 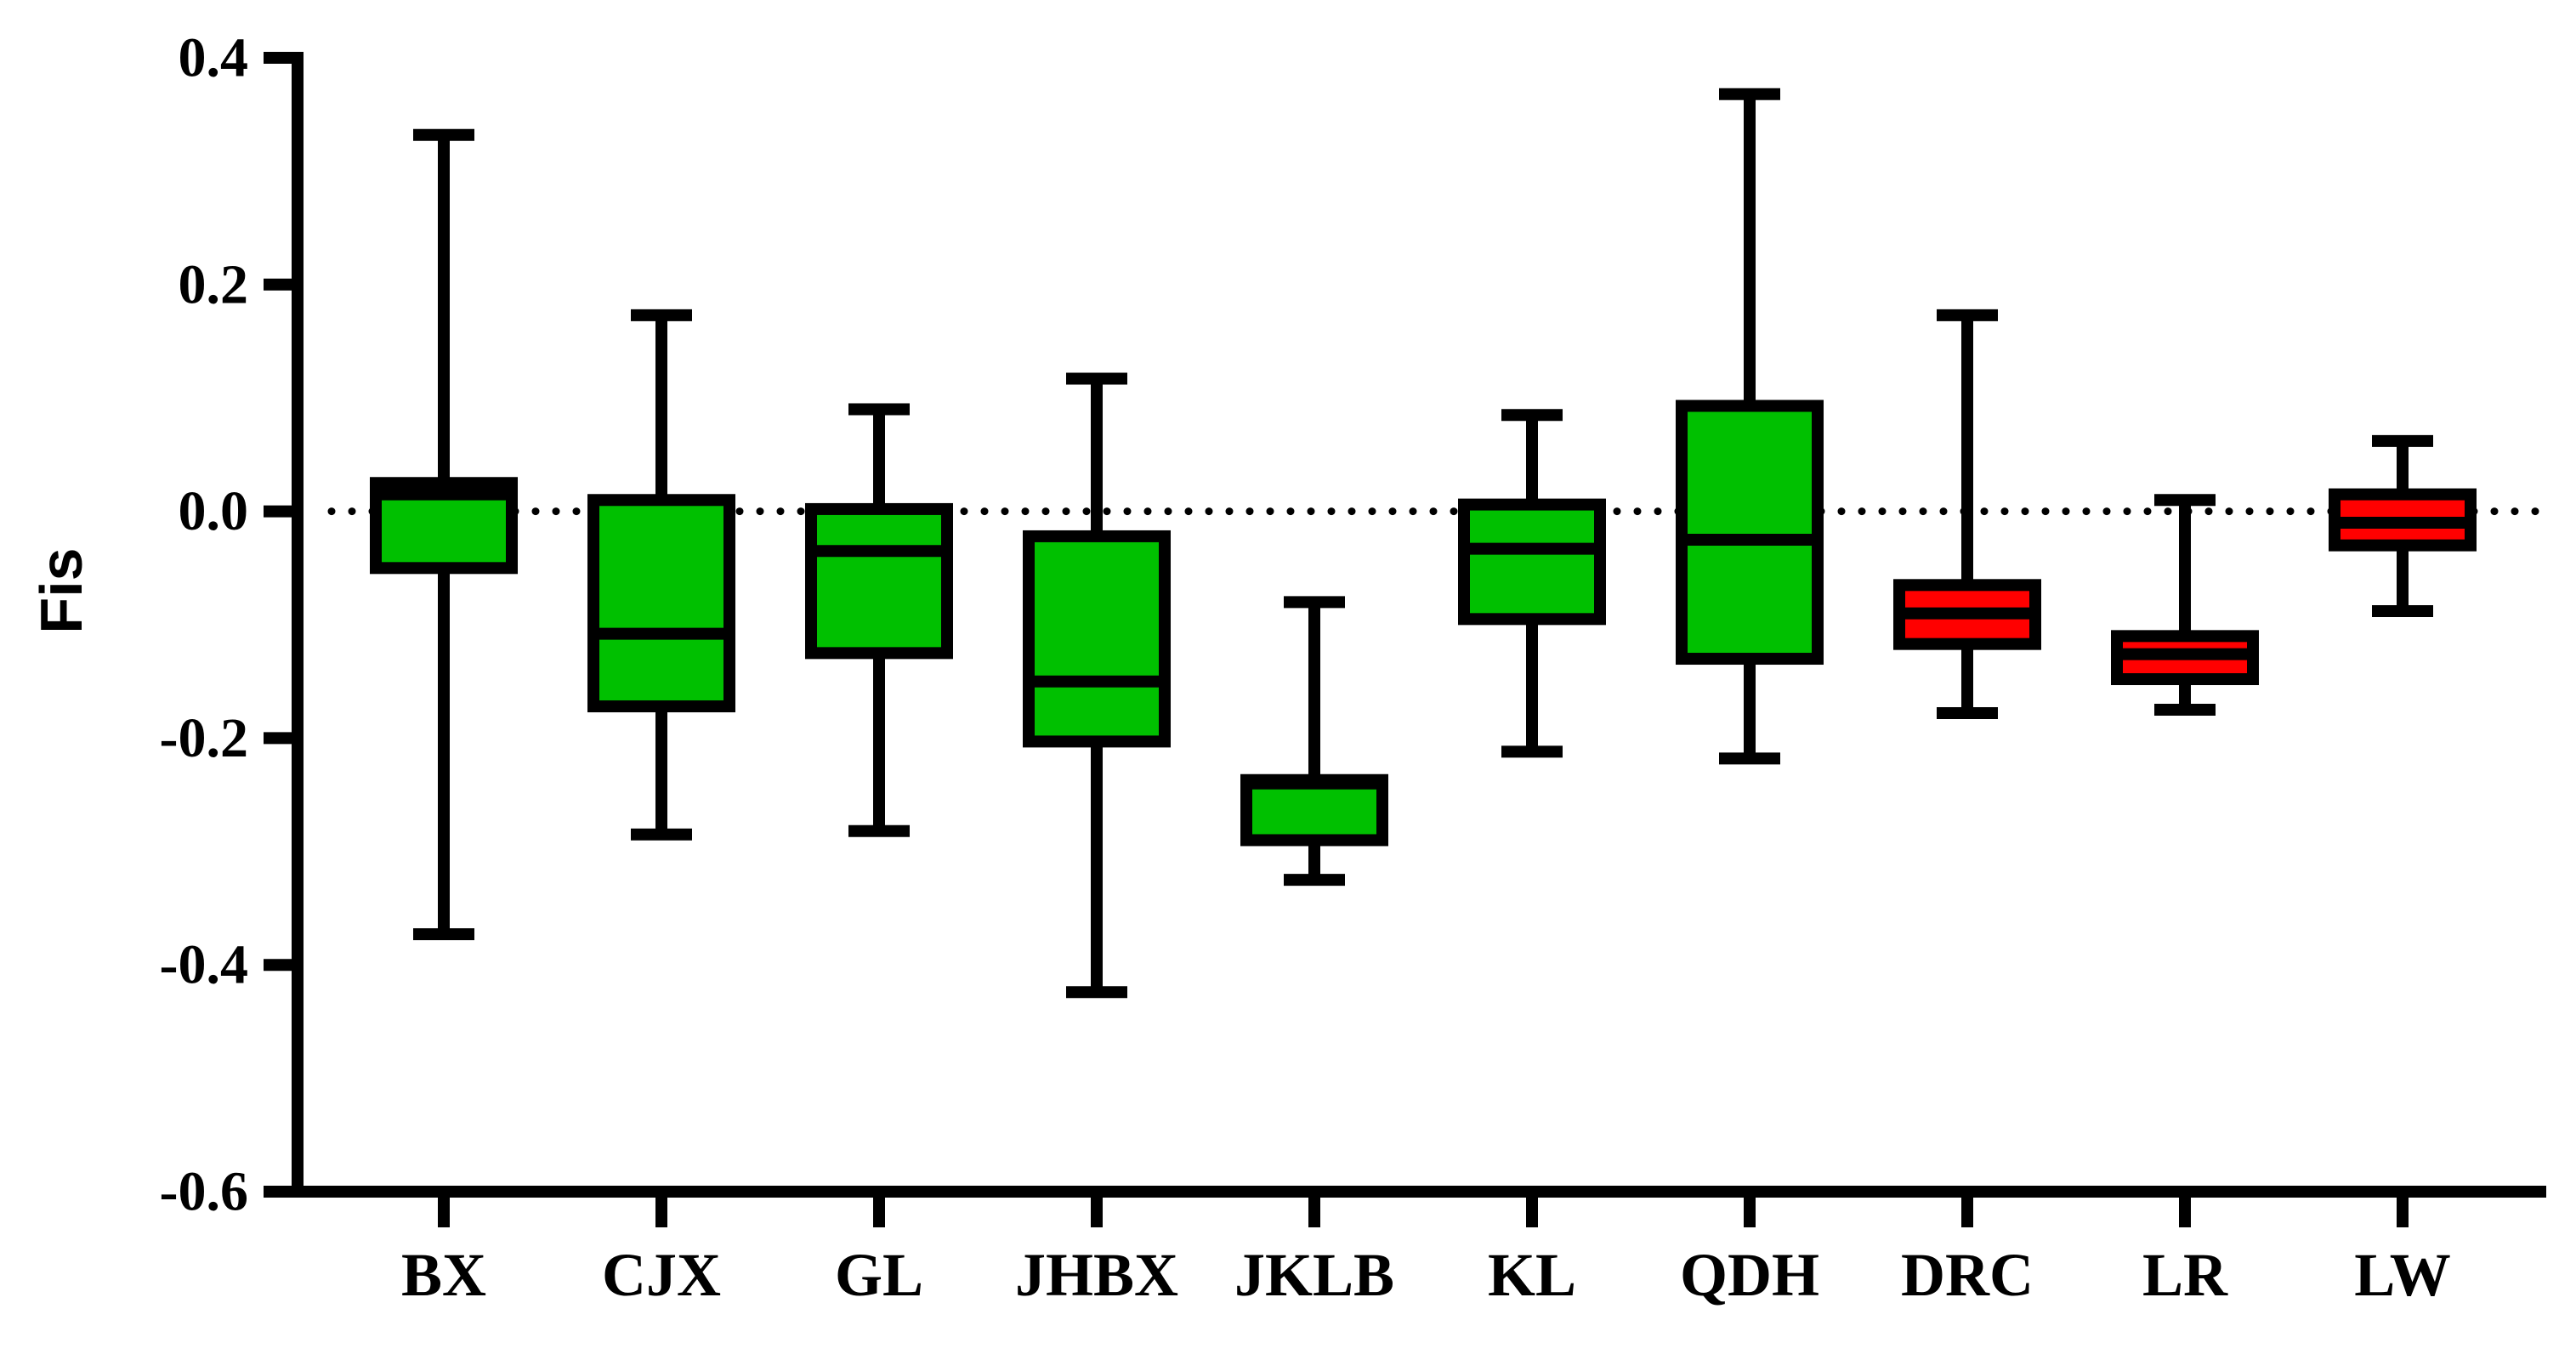 I want to click on y-tick-label: 0.4, so click(x=214, y=58).